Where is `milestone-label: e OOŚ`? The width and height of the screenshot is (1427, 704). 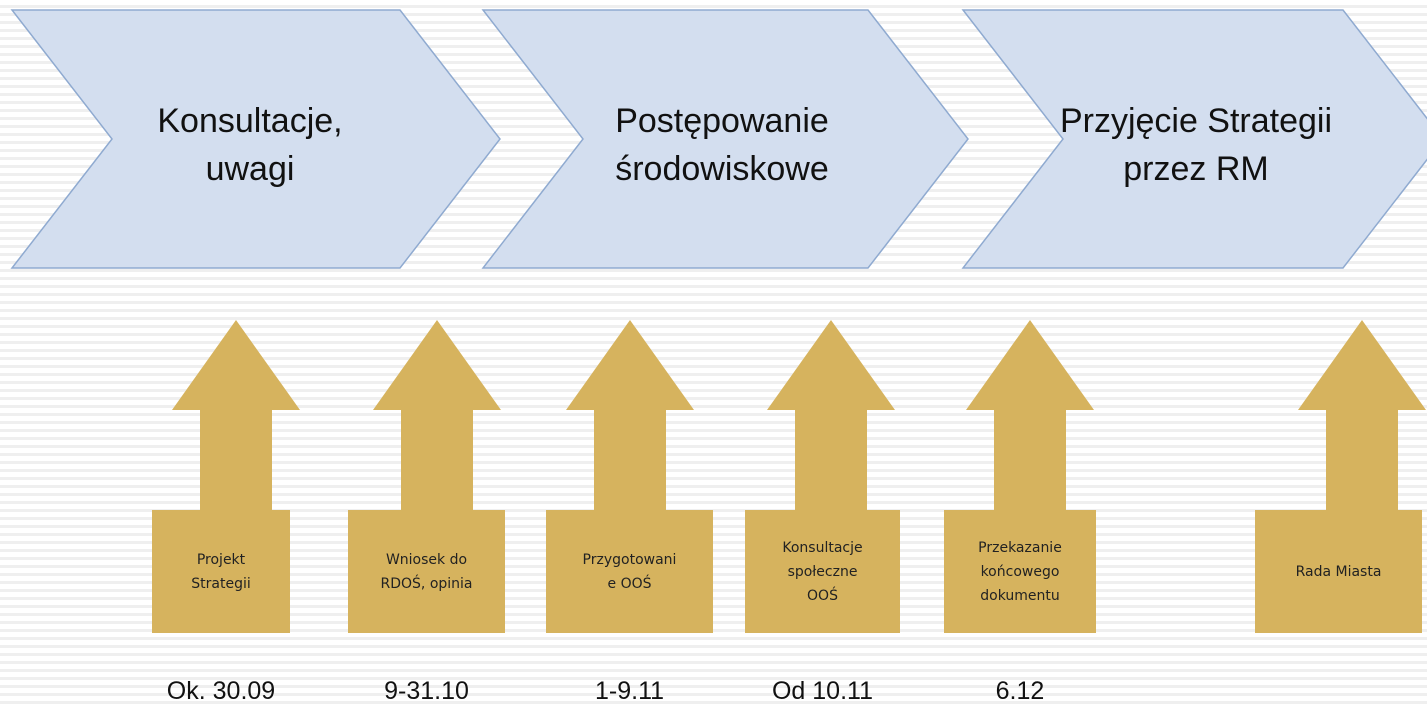 milestone-label: e OOŚ is located at coordinates (630, 583).